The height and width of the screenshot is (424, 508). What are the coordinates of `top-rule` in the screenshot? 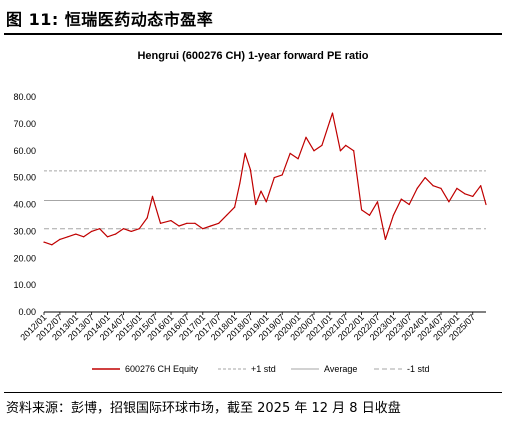 It's located at (253, 34).